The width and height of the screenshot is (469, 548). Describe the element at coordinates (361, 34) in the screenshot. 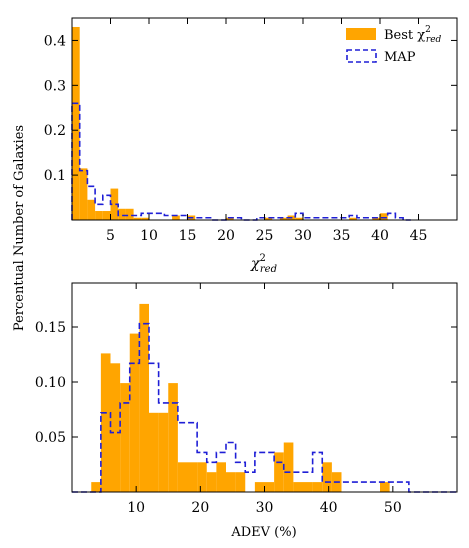

I see `legend-best-swatch` at that location.